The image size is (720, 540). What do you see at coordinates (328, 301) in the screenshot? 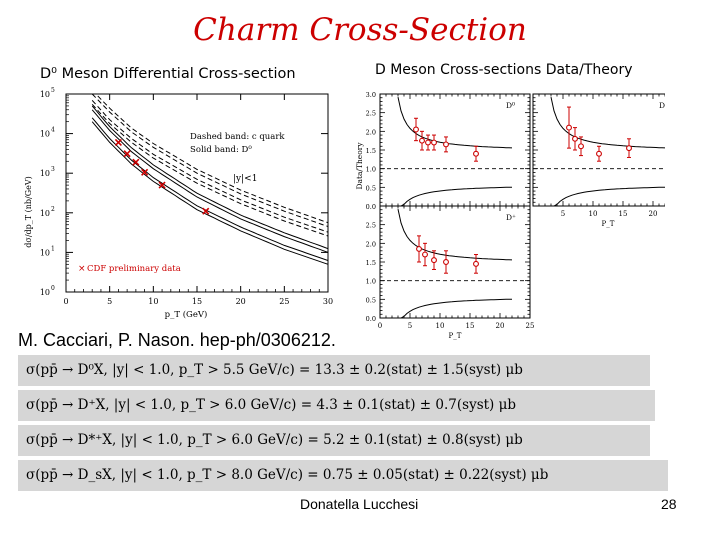
I see `left-x-tick-label: 30` at bounding box center [328, 301].